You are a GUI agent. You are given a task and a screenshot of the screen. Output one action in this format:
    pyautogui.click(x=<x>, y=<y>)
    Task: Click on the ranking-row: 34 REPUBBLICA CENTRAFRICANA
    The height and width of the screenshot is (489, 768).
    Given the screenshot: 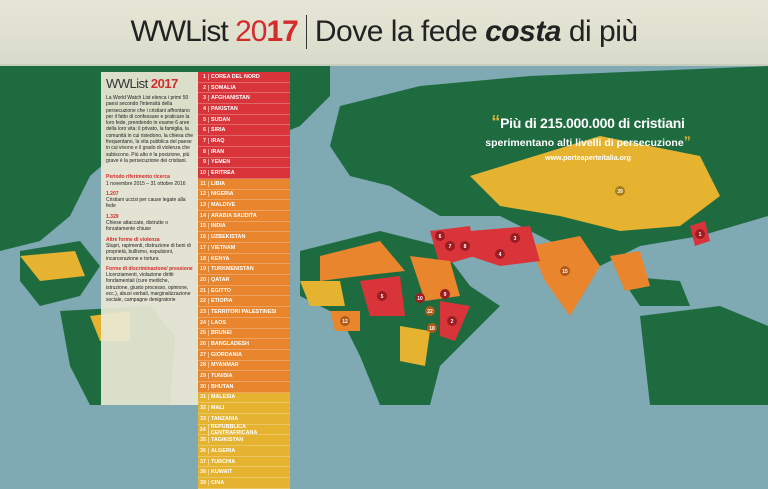 What is the action you would take?
    pyautogui.click(x=244, y=429)
    